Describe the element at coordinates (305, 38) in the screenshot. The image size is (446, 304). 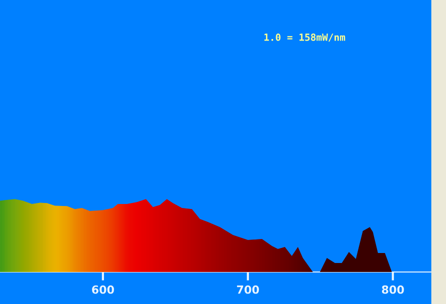
I see `text: 1.0 = 158mW/nm` at that location.